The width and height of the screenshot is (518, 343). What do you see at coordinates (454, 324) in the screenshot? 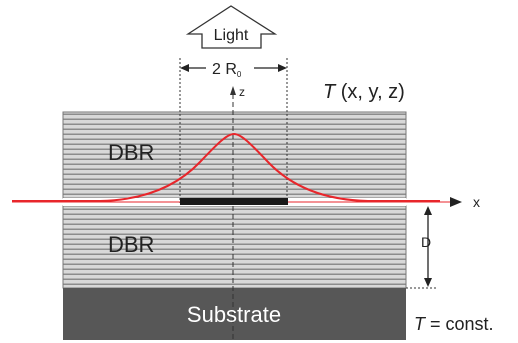
I see `boundary-condition-label: T = const.` at bounding box center [454, 324].